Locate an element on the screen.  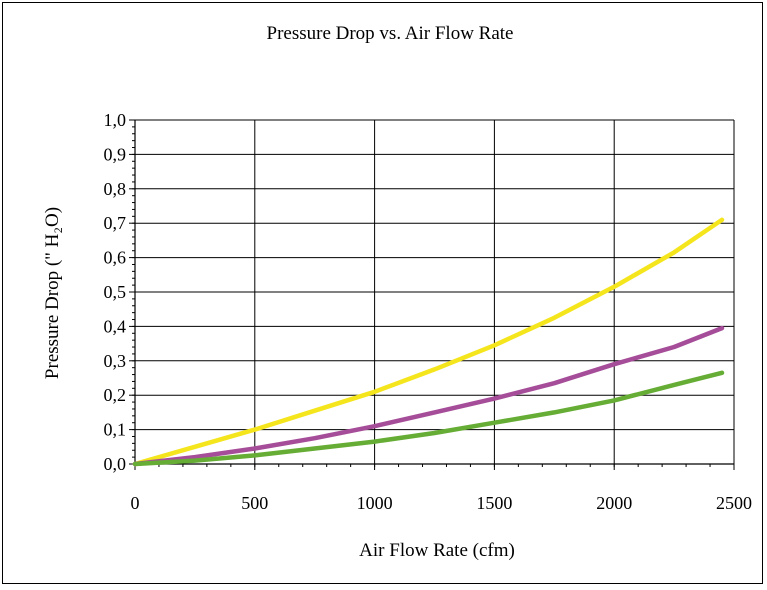
x-tick-label: 1500 is located at coordinates (494, 503).